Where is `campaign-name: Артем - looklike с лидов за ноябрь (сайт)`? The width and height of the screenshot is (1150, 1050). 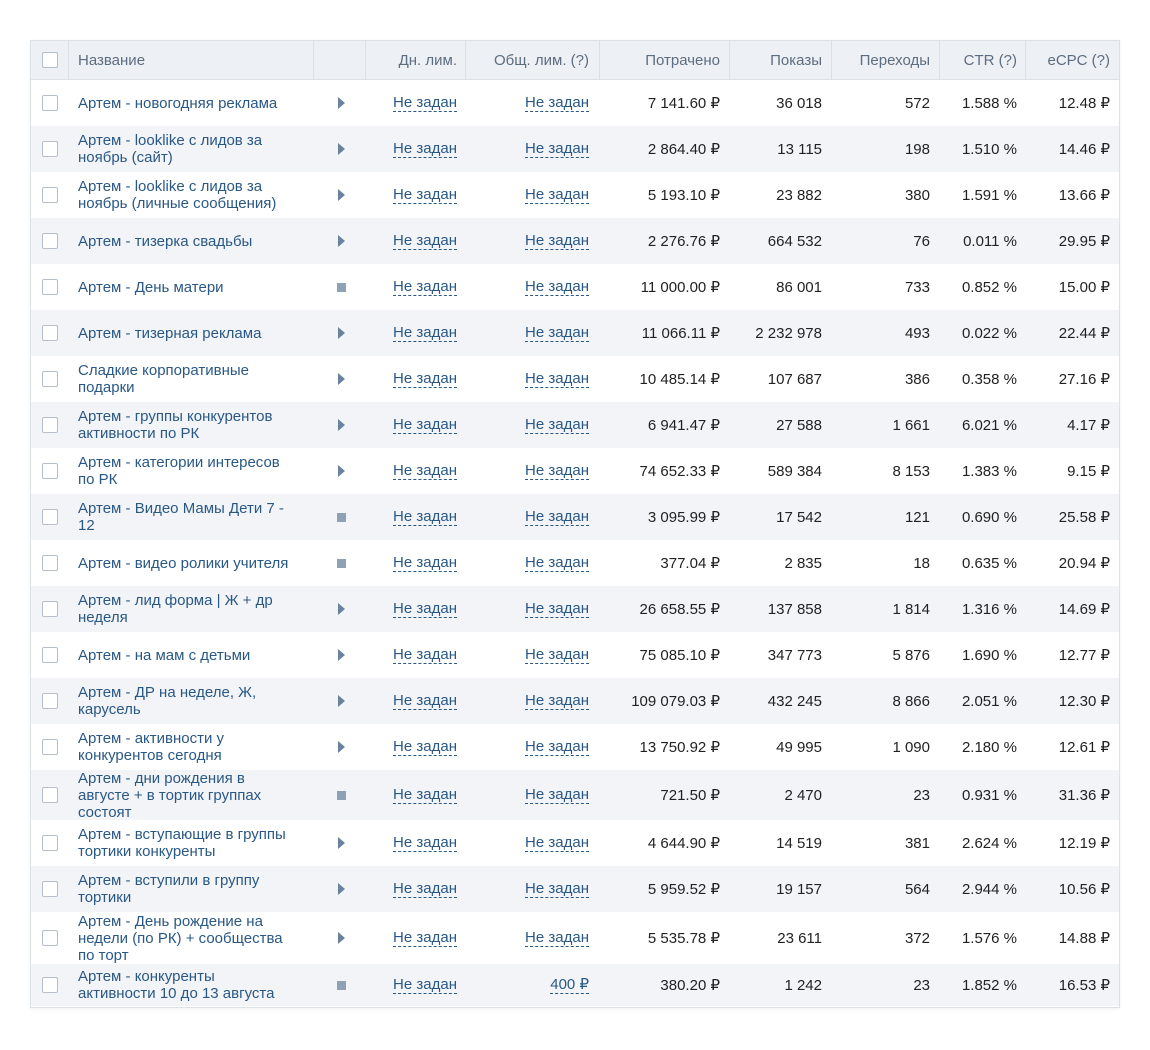 campaign-name: Артем - looklike с лидов за ноябрь (сайт) is located at coordinates (194, 149).